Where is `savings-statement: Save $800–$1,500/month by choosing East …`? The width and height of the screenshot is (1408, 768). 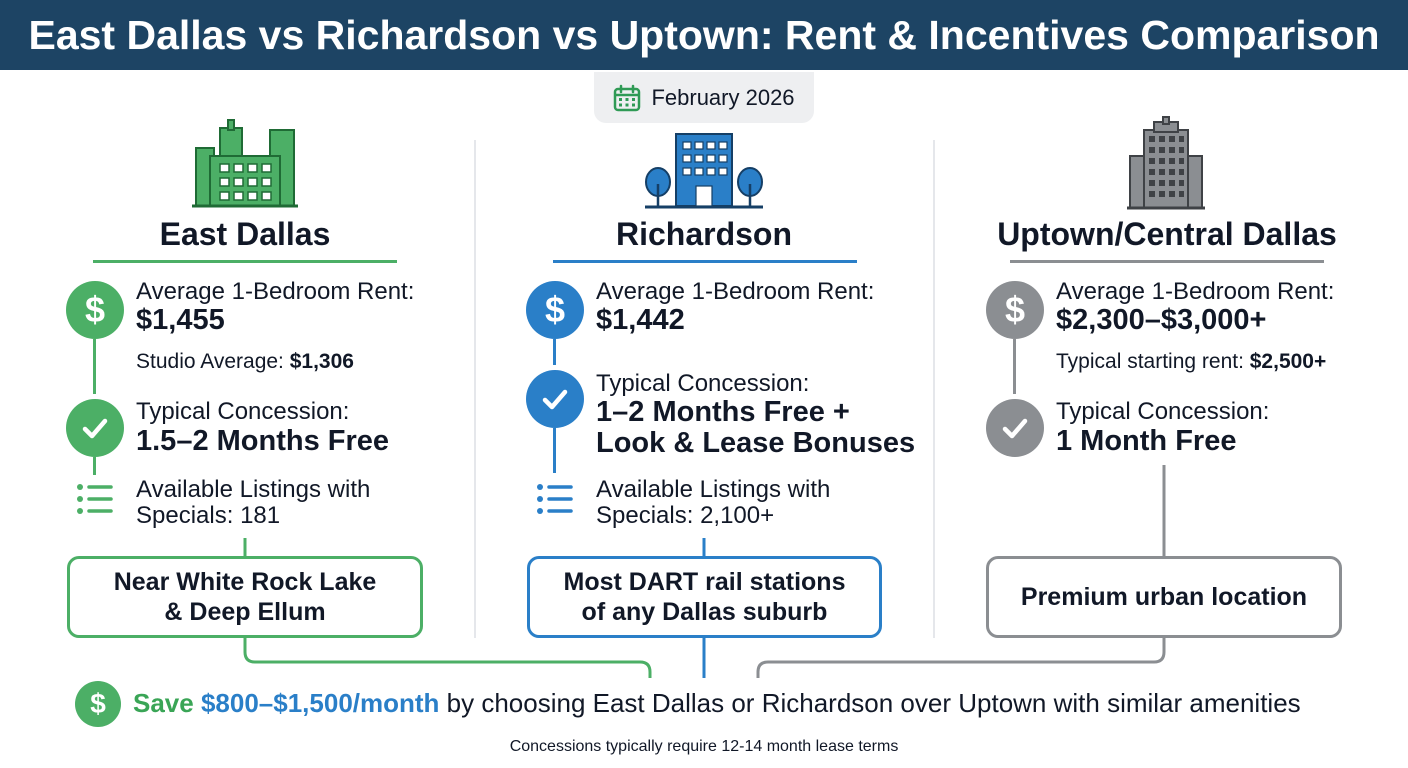
savings-statement: Save $800–$1,500/month by choosing East … is located at coordinates (717, 703).